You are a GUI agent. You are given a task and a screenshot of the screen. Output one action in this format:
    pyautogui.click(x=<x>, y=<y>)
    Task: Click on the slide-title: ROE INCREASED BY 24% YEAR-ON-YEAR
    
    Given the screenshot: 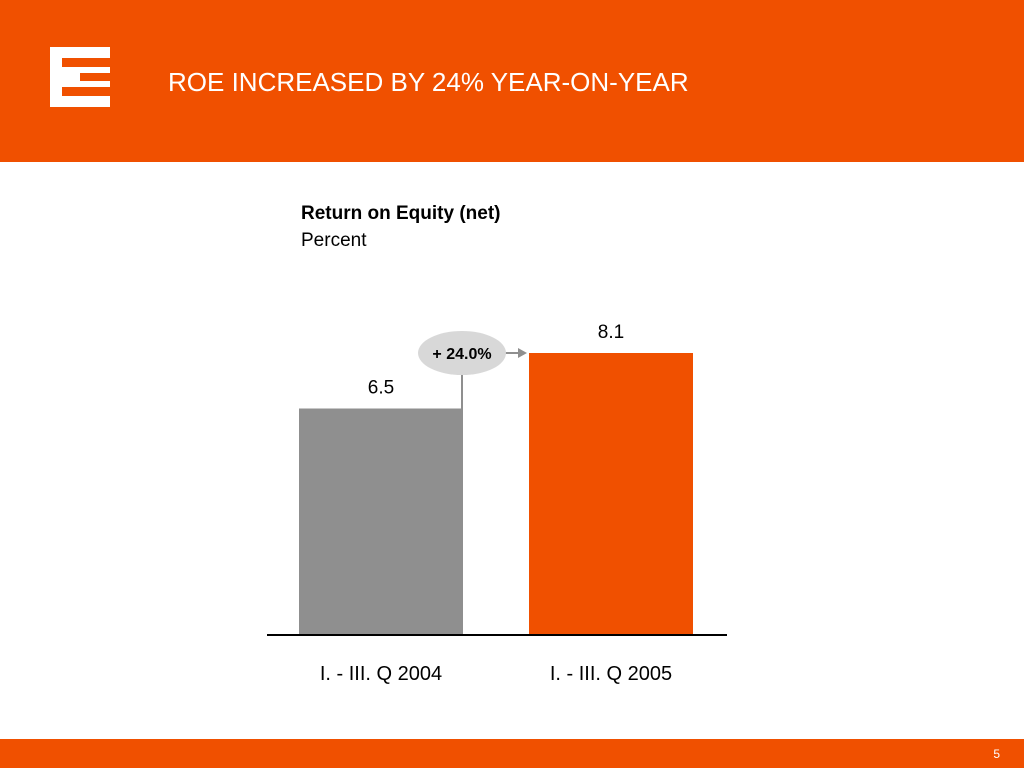 What is the action you would take?
    pyautogui.click(x=428, y=82)
    